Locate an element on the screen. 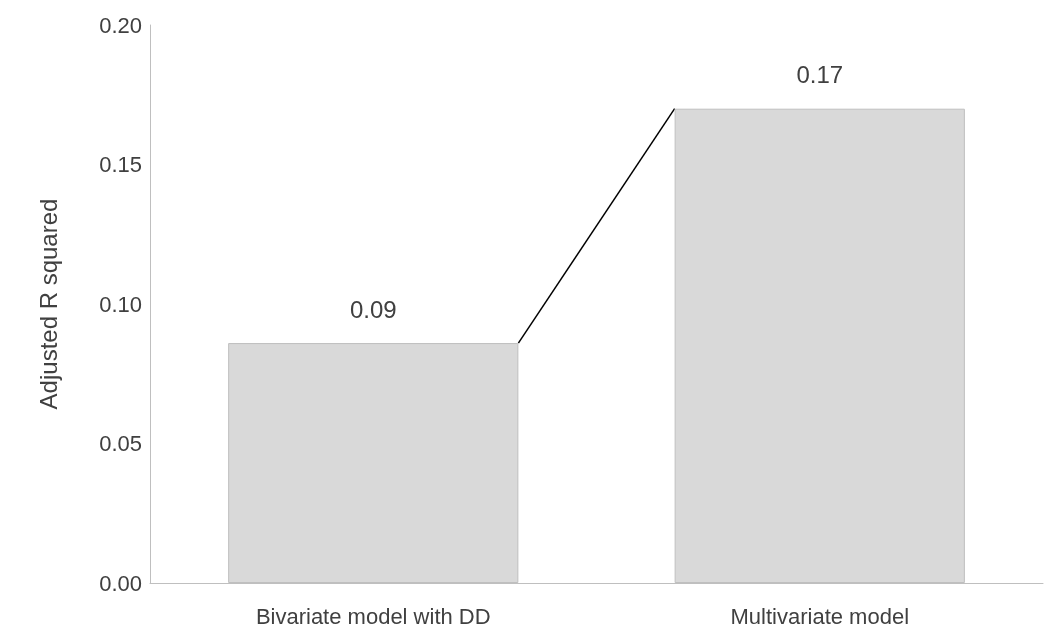 This screenshot has width=1063, height=639. y-tick-label: 0.15 is located at coordinates (120, 164).